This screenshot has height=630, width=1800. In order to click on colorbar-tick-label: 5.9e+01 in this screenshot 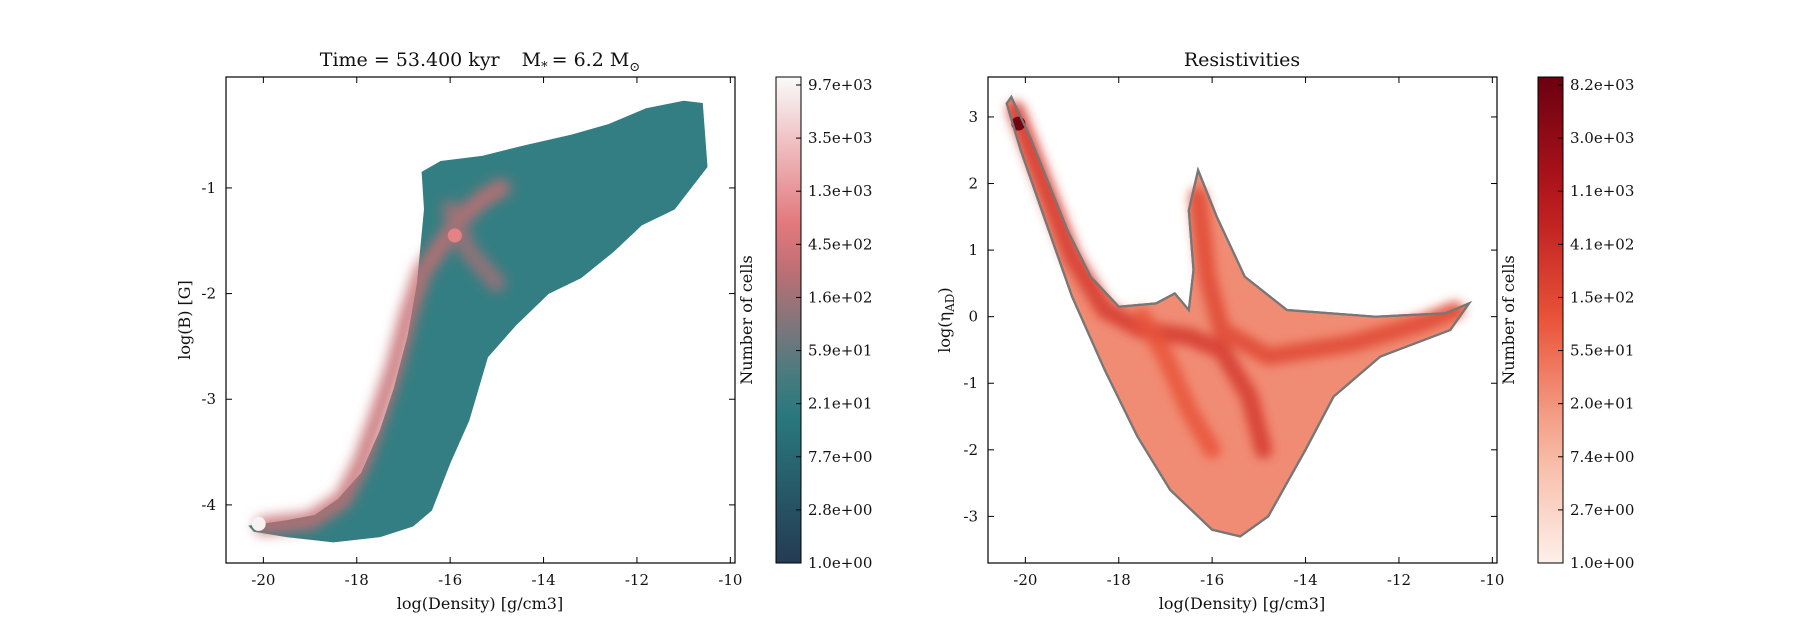, I will do `click(840, 351)`.